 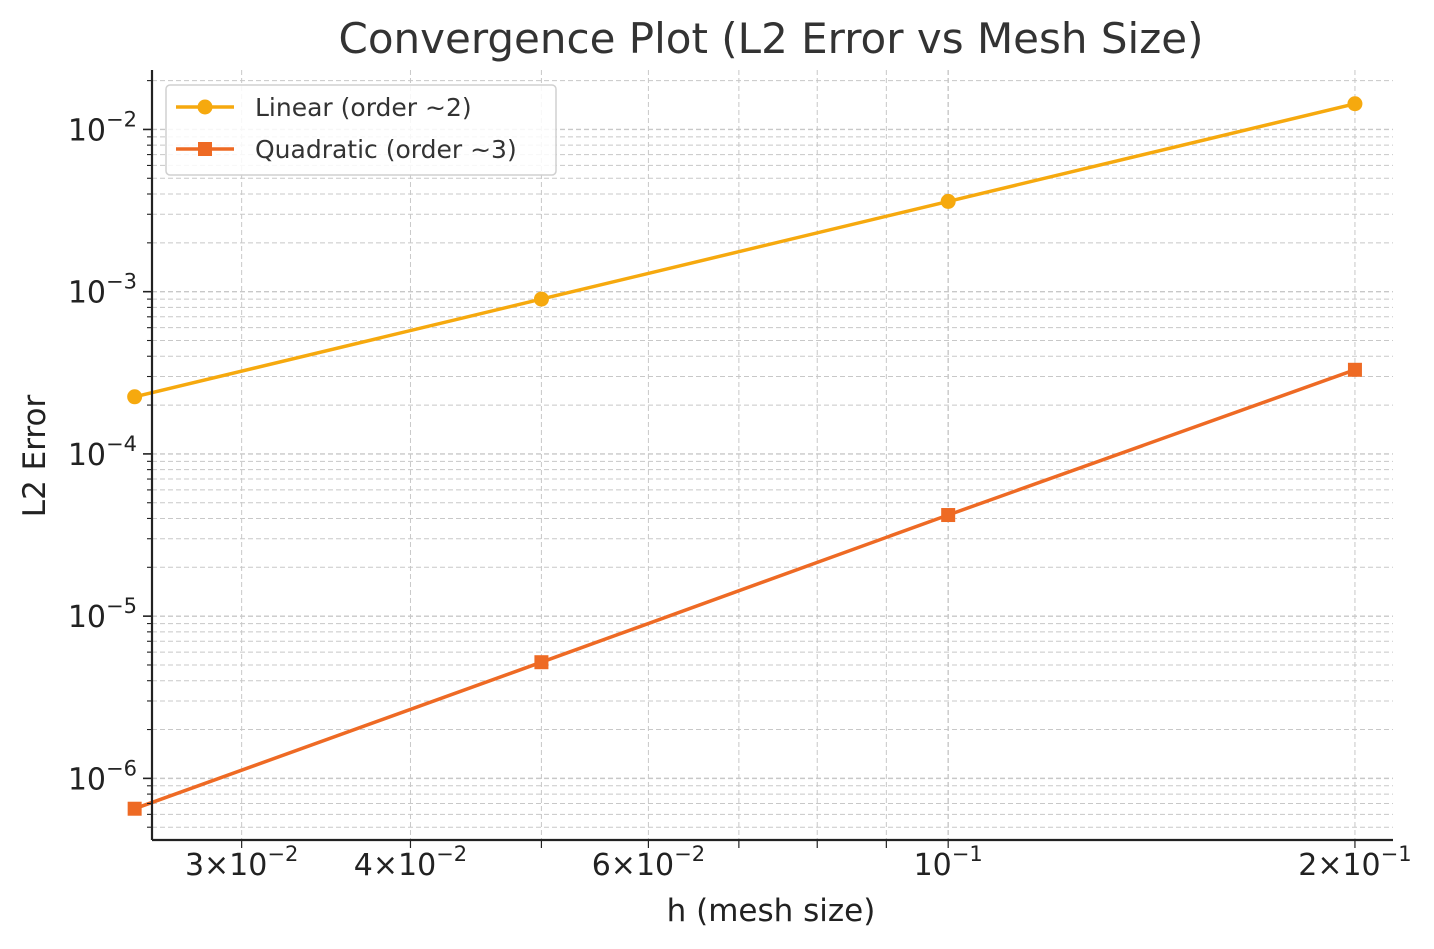 What do you see at coordinates (948, 862) in the screenshot?
I see `x-tick-label: 10−1` at bounding box center [948, 862].